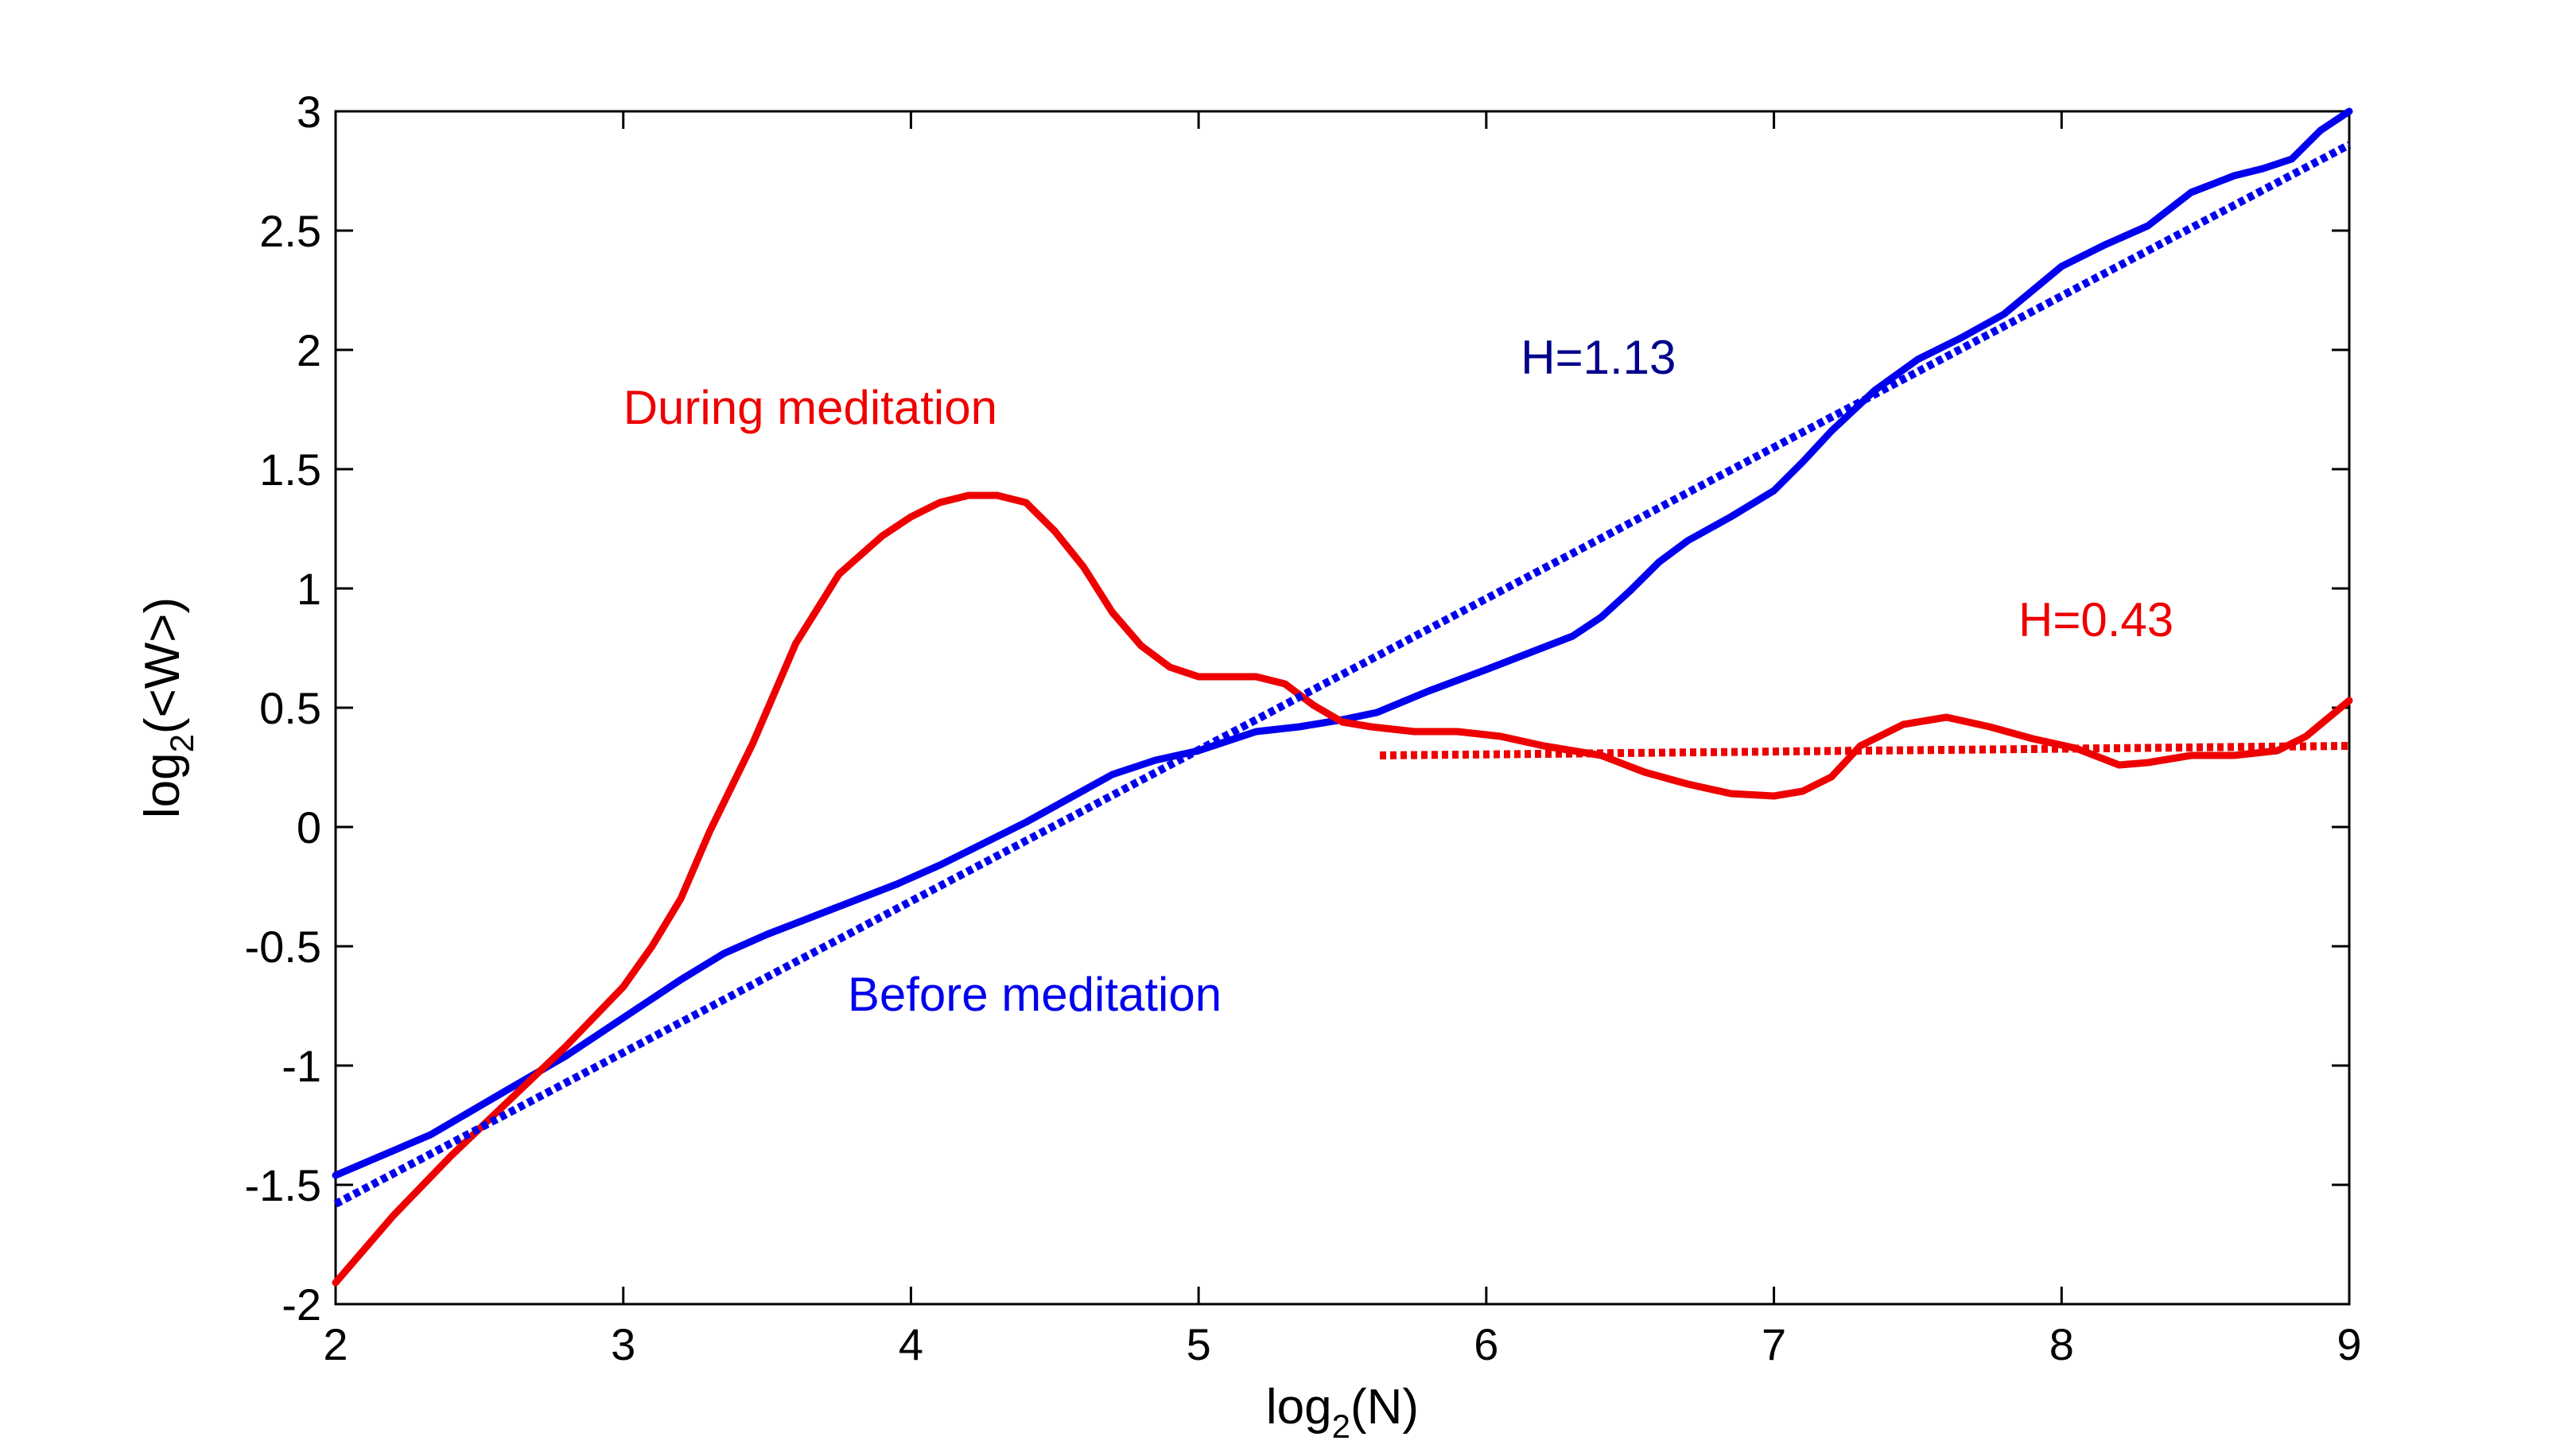 The image size is (2560, 1456). What do you see at coordinates (283, 1185) in the screenshot?
I see `y-tick-label: -1.5` at bounding box center [283, 1185].